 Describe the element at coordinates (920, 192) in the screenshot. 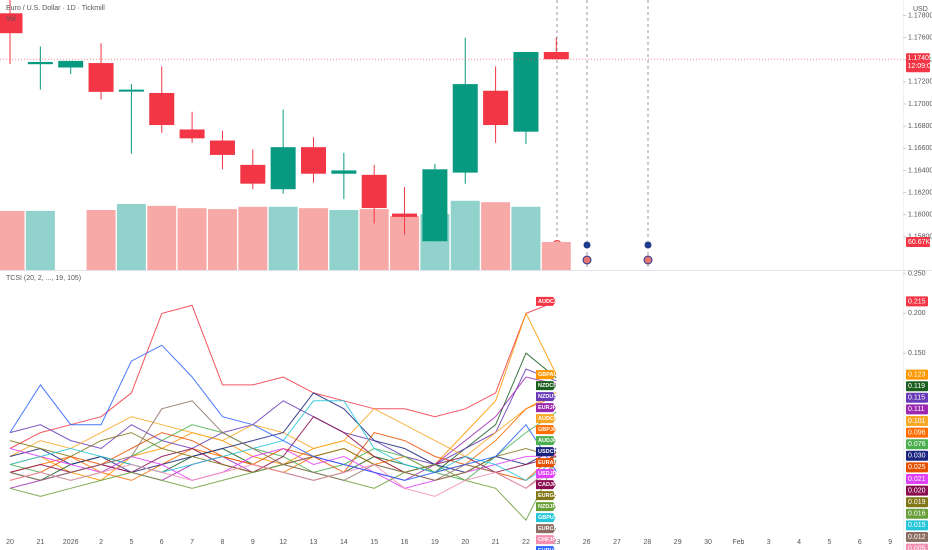

I see `y-tick-label: 1.16200` at that location.